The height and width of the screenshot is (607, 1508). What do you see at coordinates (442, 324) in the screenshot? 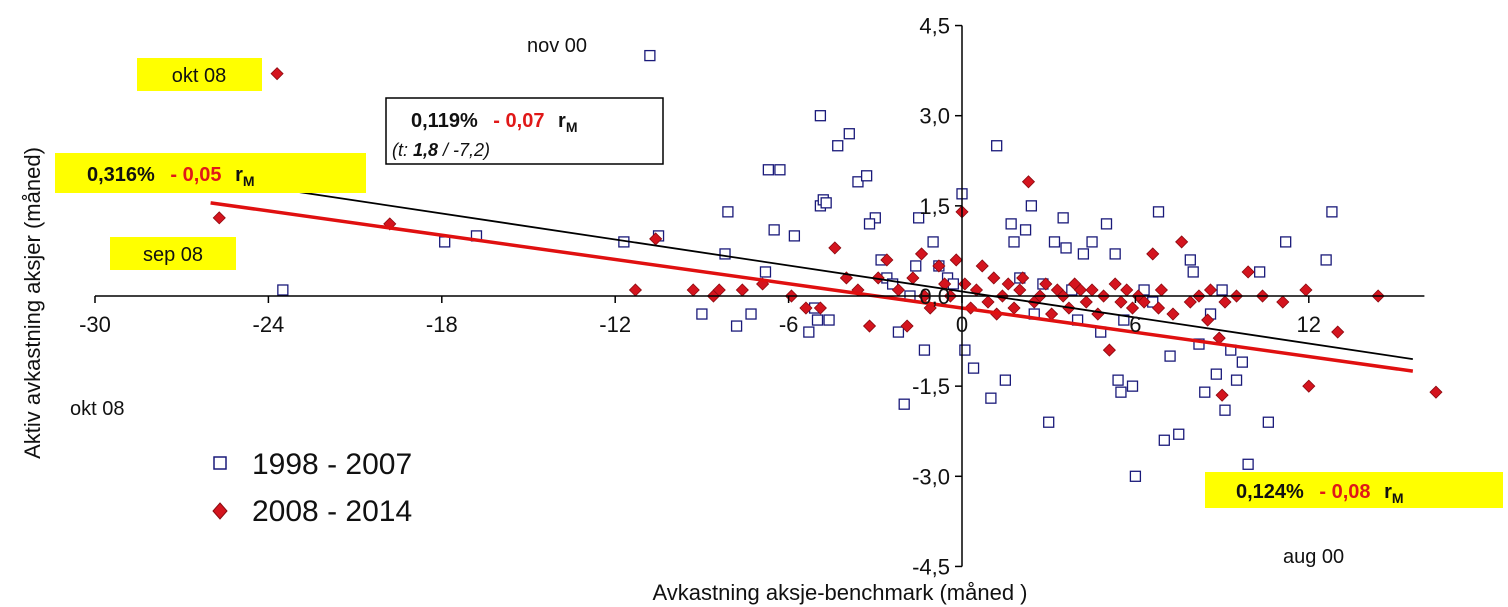
I see `x-tick-label: -18` at bounding box center [442, 324].